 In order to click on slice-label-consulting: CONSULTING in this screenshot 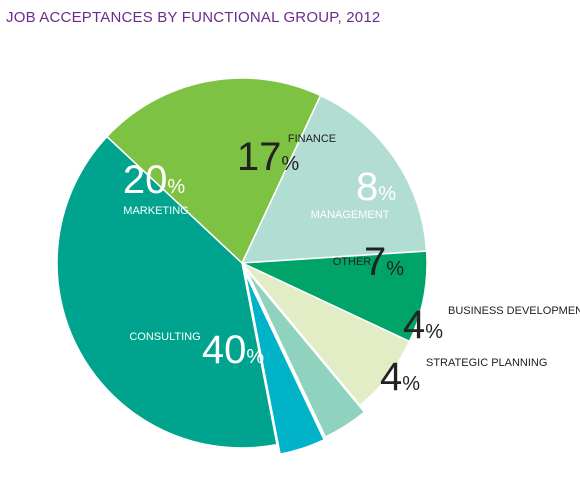, I will do `click(164, 337)`.